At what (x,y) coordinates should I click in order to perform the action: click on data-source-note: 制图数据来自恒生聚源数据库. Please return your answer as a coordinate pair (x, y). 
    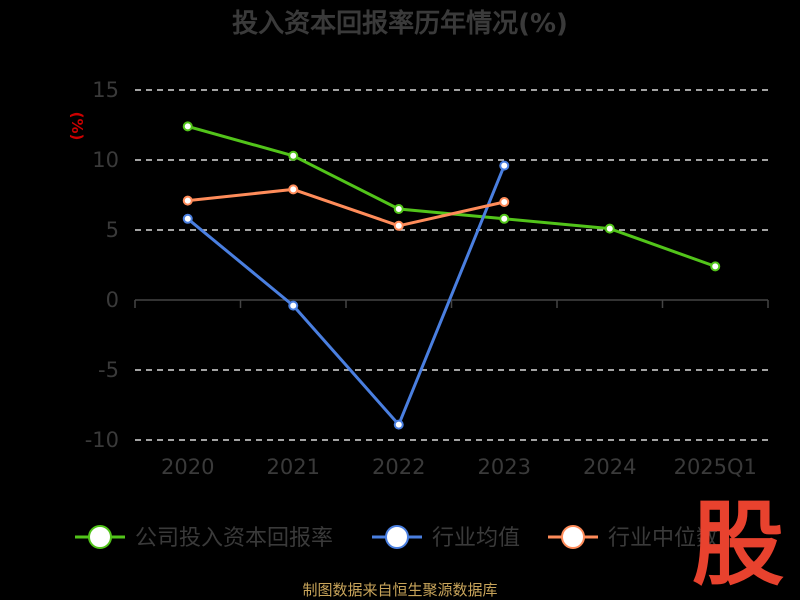
    Looking at the image, I should click on (399, 590).